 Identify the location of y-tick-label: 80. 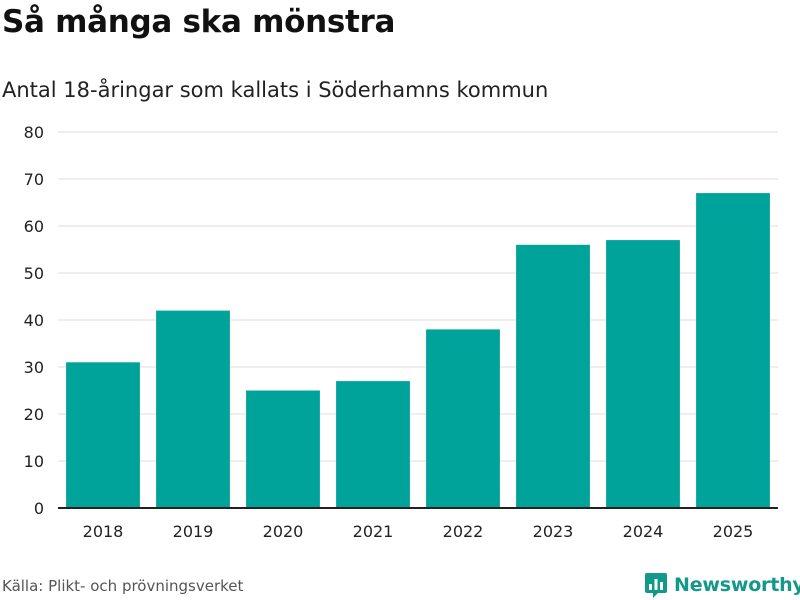
(34, 132).